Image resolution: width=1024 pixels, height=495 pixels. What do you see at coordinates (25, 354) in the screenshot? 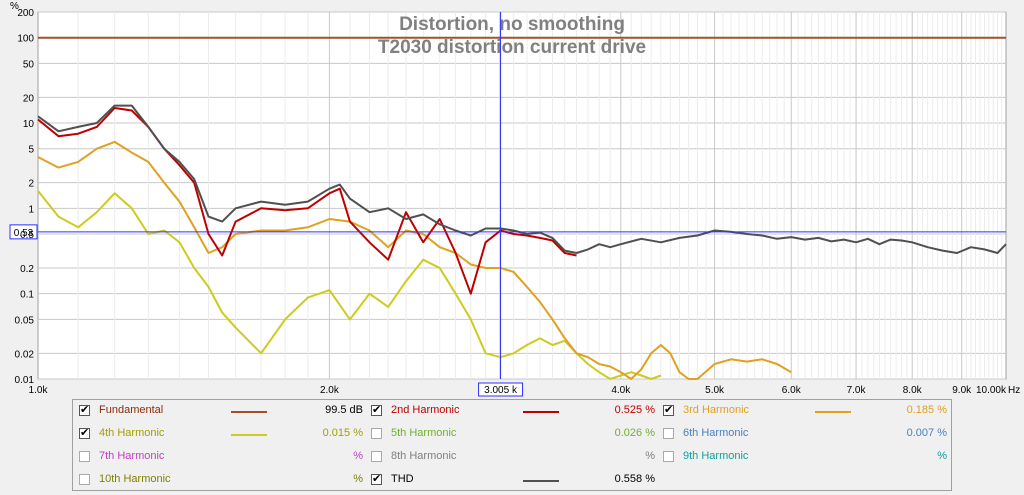
I see `y-tick-label: 0.02` at bounding box center [25, 354].